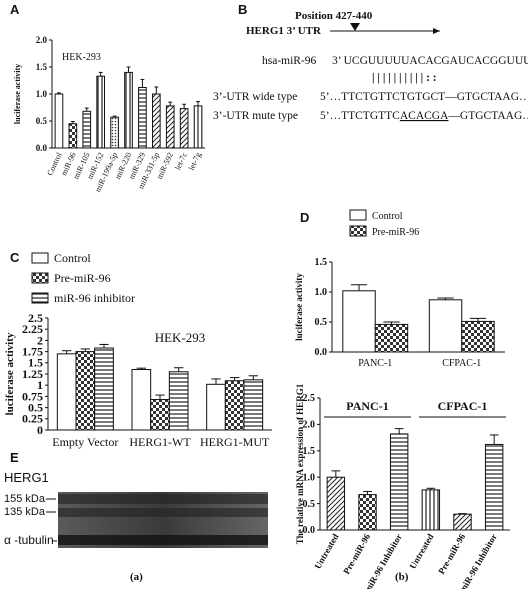 The height and width of the screenshot is (589, 528). What do you see at coordinates (29, 540) in the screenshot?
I see `loading-label: α -tubulin` at bounding box center [29, 540].